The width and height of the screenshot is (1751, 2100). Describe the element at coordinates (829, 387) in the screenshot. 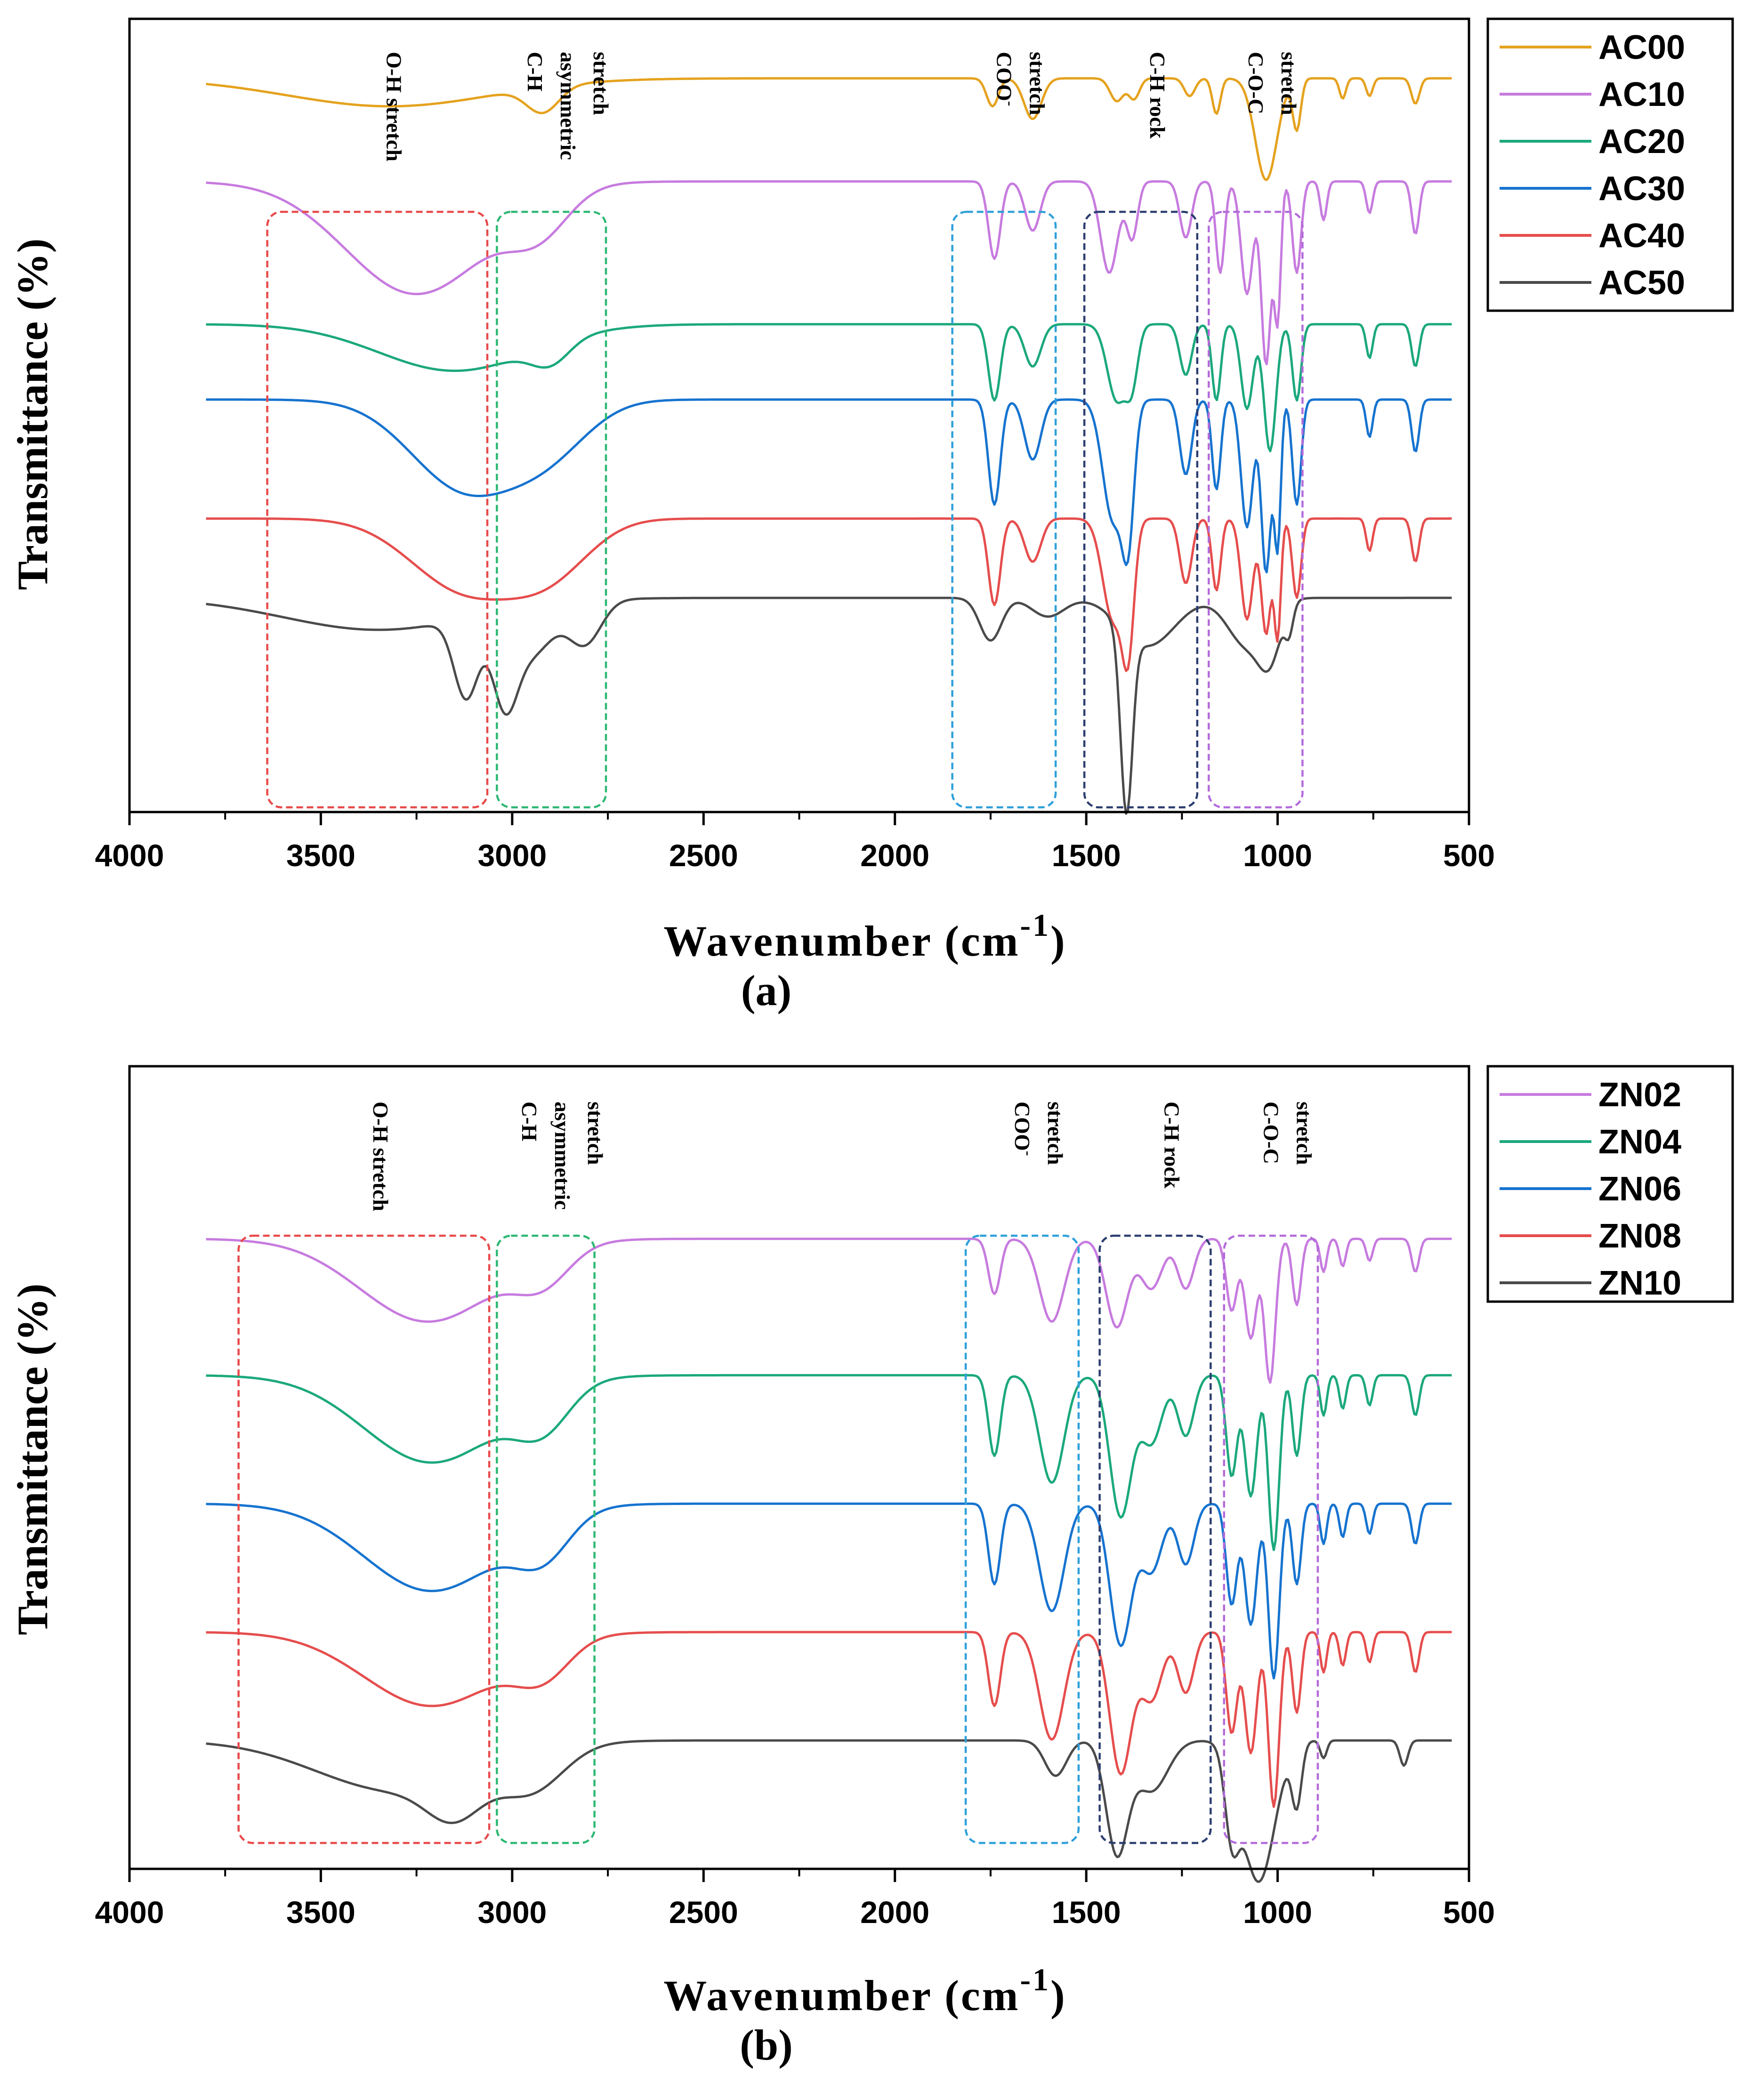

I see `series-line-ac20` at that location.